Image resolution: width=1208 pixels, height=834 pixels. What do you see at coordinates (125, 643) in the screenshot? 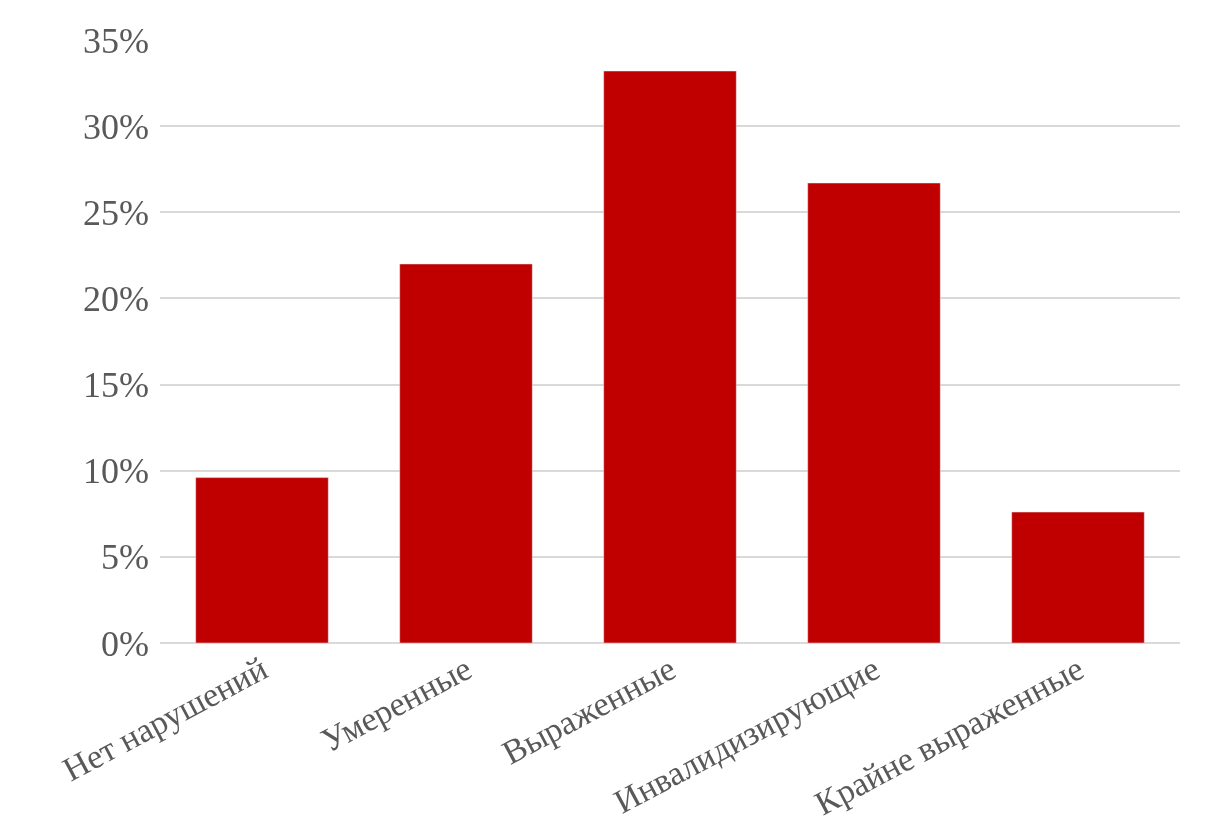
I see `y-tick-label: 0%` at bounding box center [125, 643].